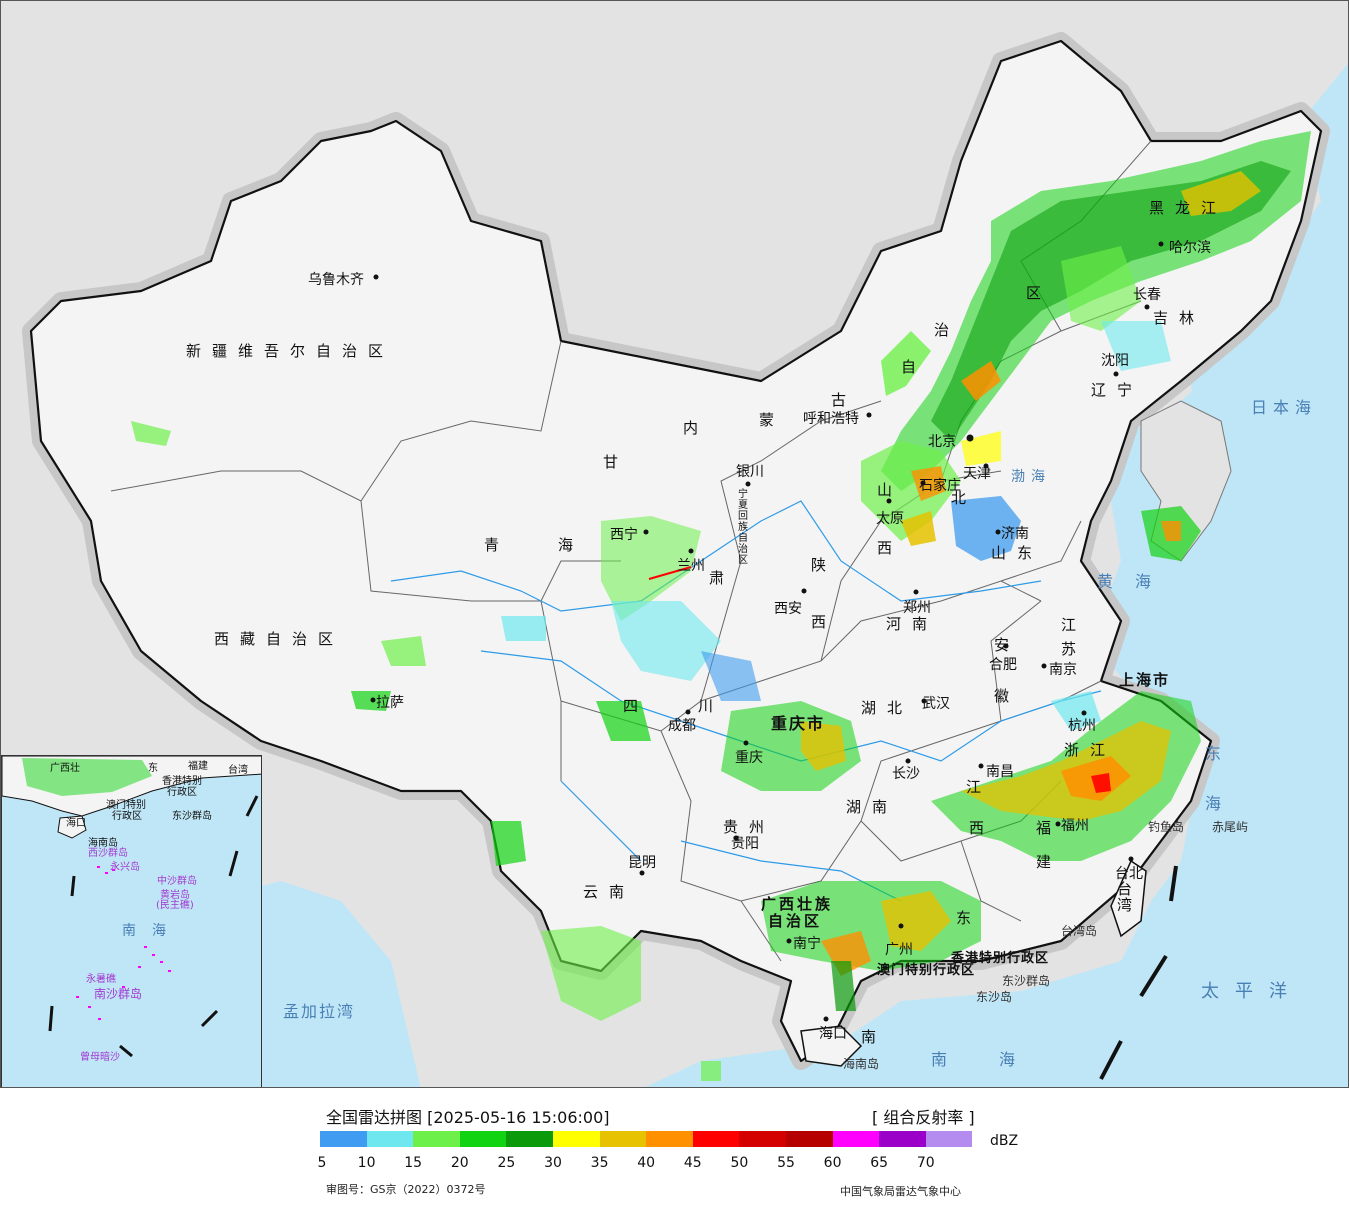 Image resolution: width=1349 pixels, height=1208 pixels. What do you see at coordinates (1000, 958) in the screenshot?
I see `province-hk: 香港特别行政区` at bounding box center [1000, 958].